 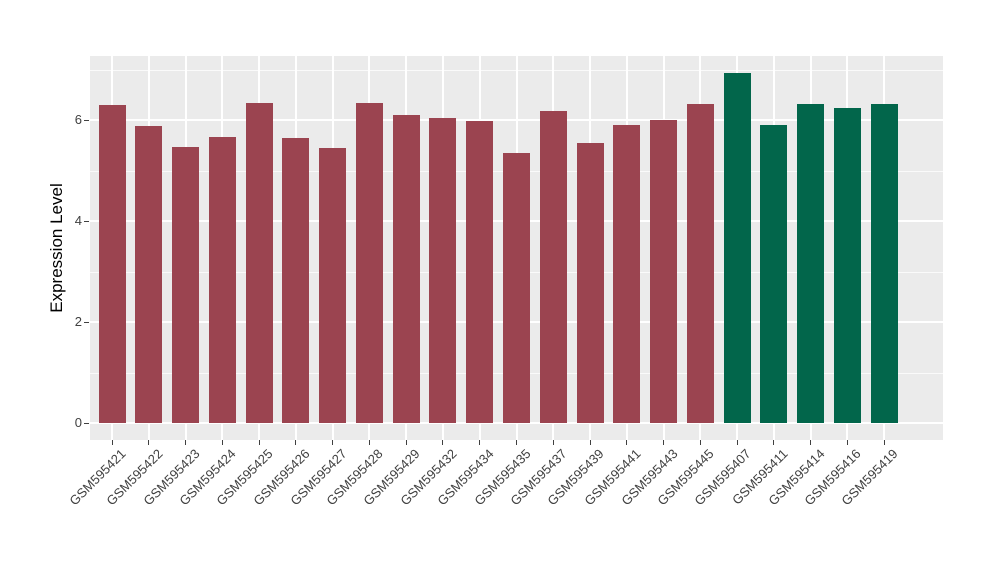 What do you see at coordinates (296, 280) in the screenshot?
I see `bar-GSM595426` at bounding box center [296, 280].